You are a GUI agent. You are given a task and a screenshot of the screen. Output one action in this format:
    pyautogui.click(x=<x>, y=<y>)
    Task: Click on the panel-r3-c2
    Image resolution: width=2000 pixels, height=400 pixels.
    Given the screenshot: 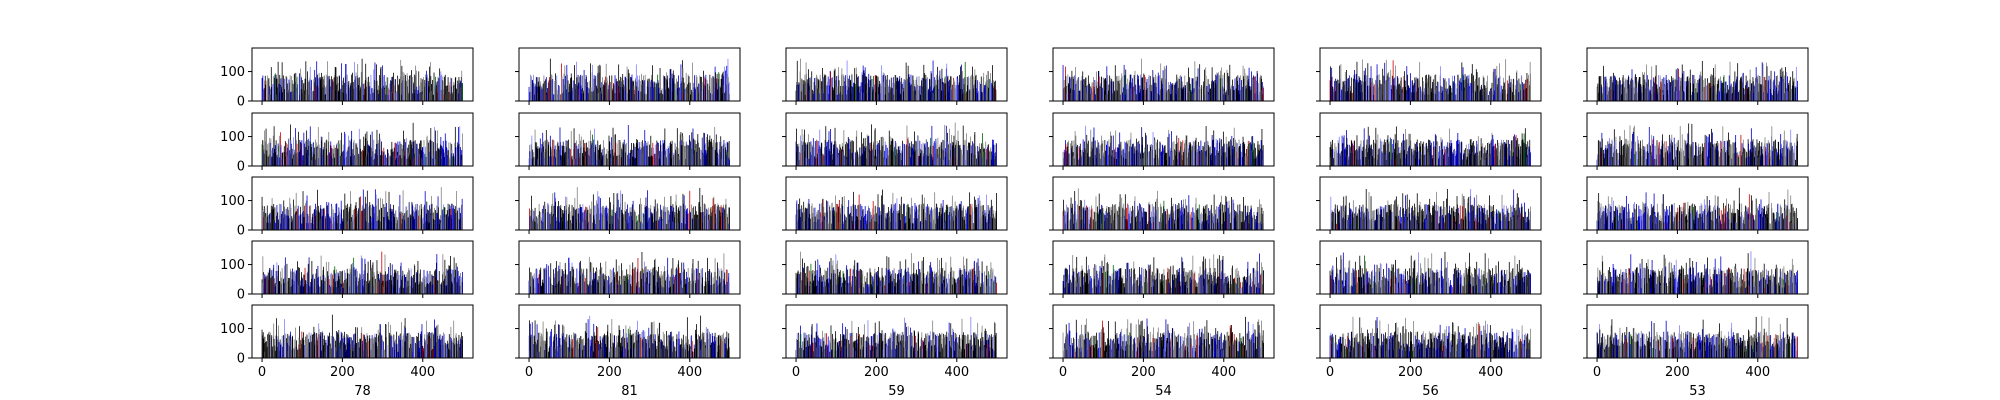 What is the action you would take?
    pyautogui.click(x=628, y=205)
    